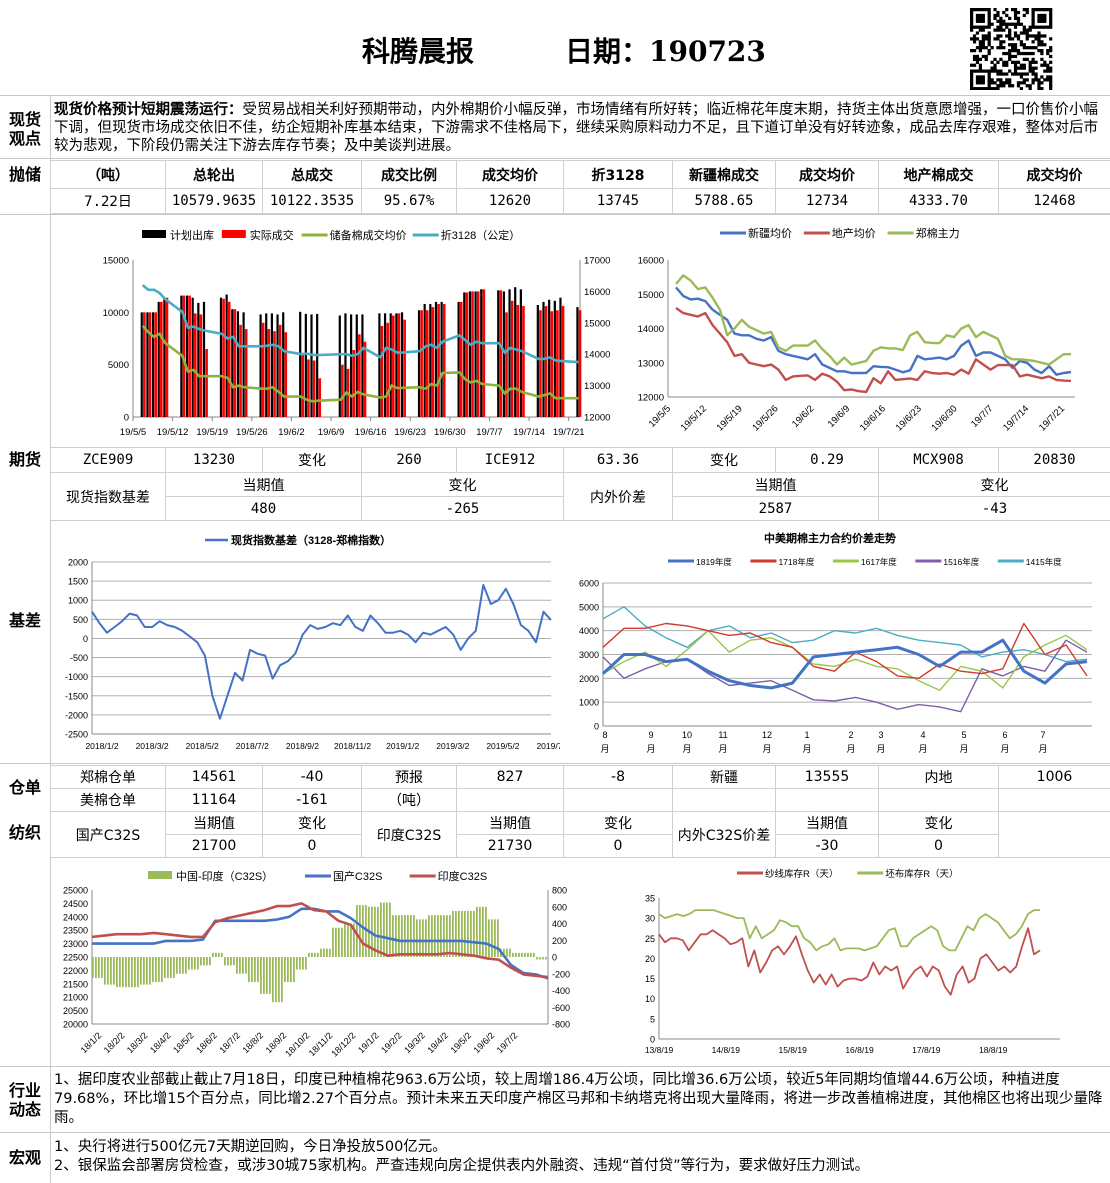 Image resolution: width=1110 pixels, height=1183 pixels. What do you see at coordinates (993, 1050) in the screenshot?
I see `x-tick-label: 18/8/19` at bounding box center [993, 1050].